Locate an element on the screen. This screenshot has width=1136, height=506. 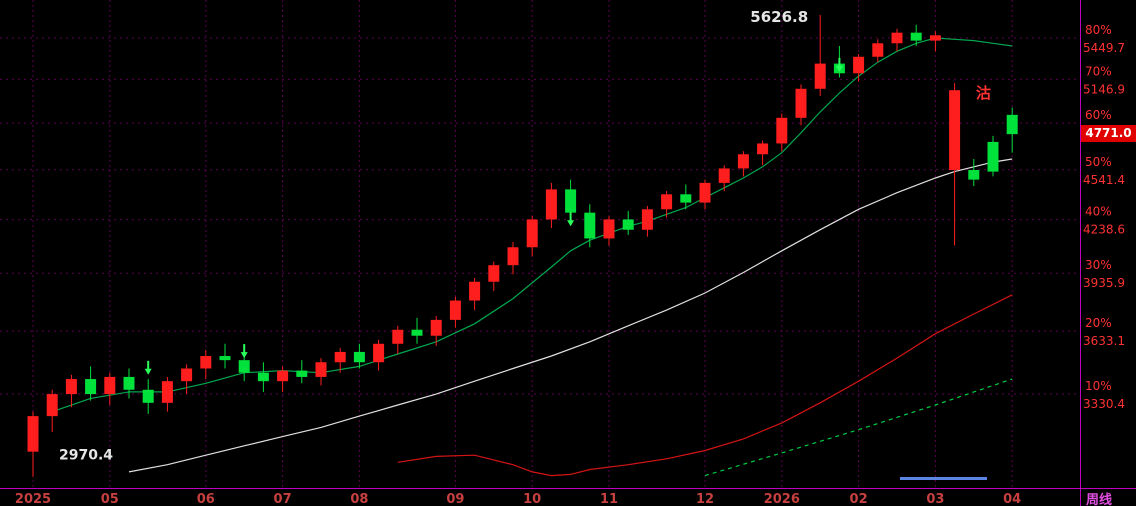
y-axis-percent-label: 30% is located at coordinates (1098, 265).